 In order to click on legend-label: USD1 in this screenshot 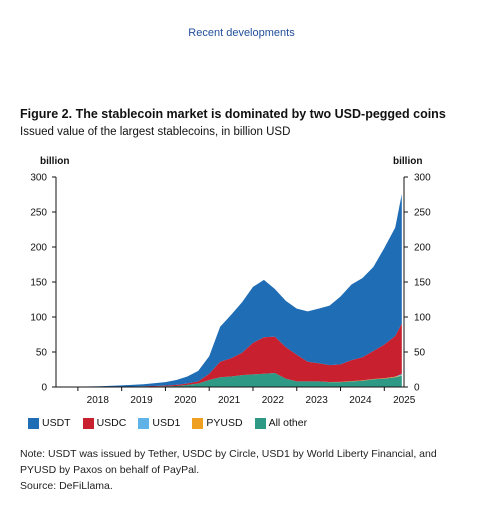, I will do `click(166, 423)`.